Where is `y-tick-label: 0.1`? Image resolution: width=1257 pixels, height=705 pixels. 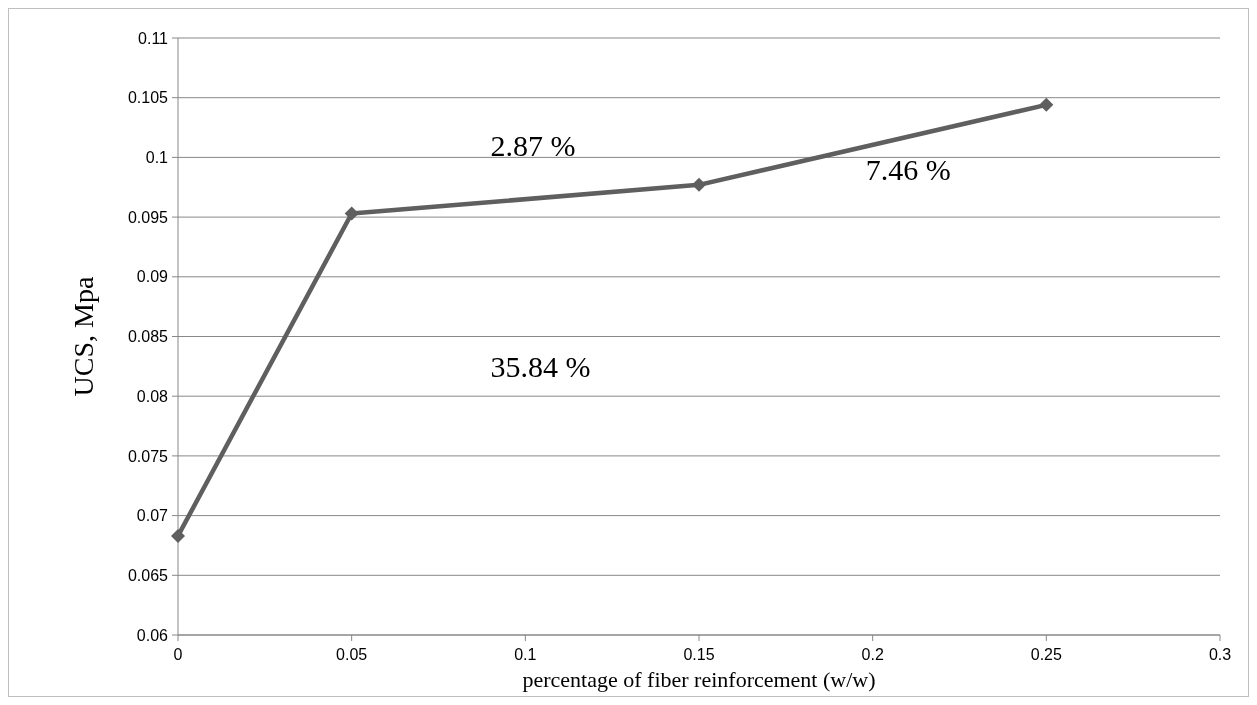
y-tick-label: 0.1 is located at coordinates (157, 157).